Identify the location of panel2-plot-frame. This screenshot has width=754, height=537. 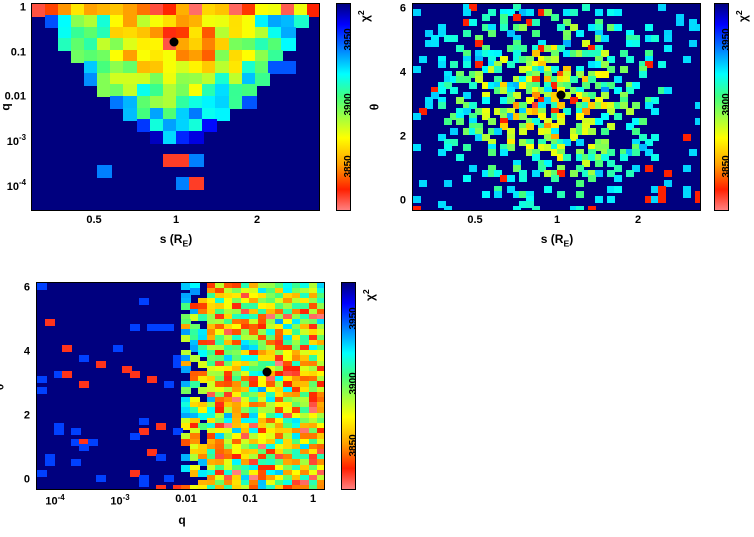
(556, 107).